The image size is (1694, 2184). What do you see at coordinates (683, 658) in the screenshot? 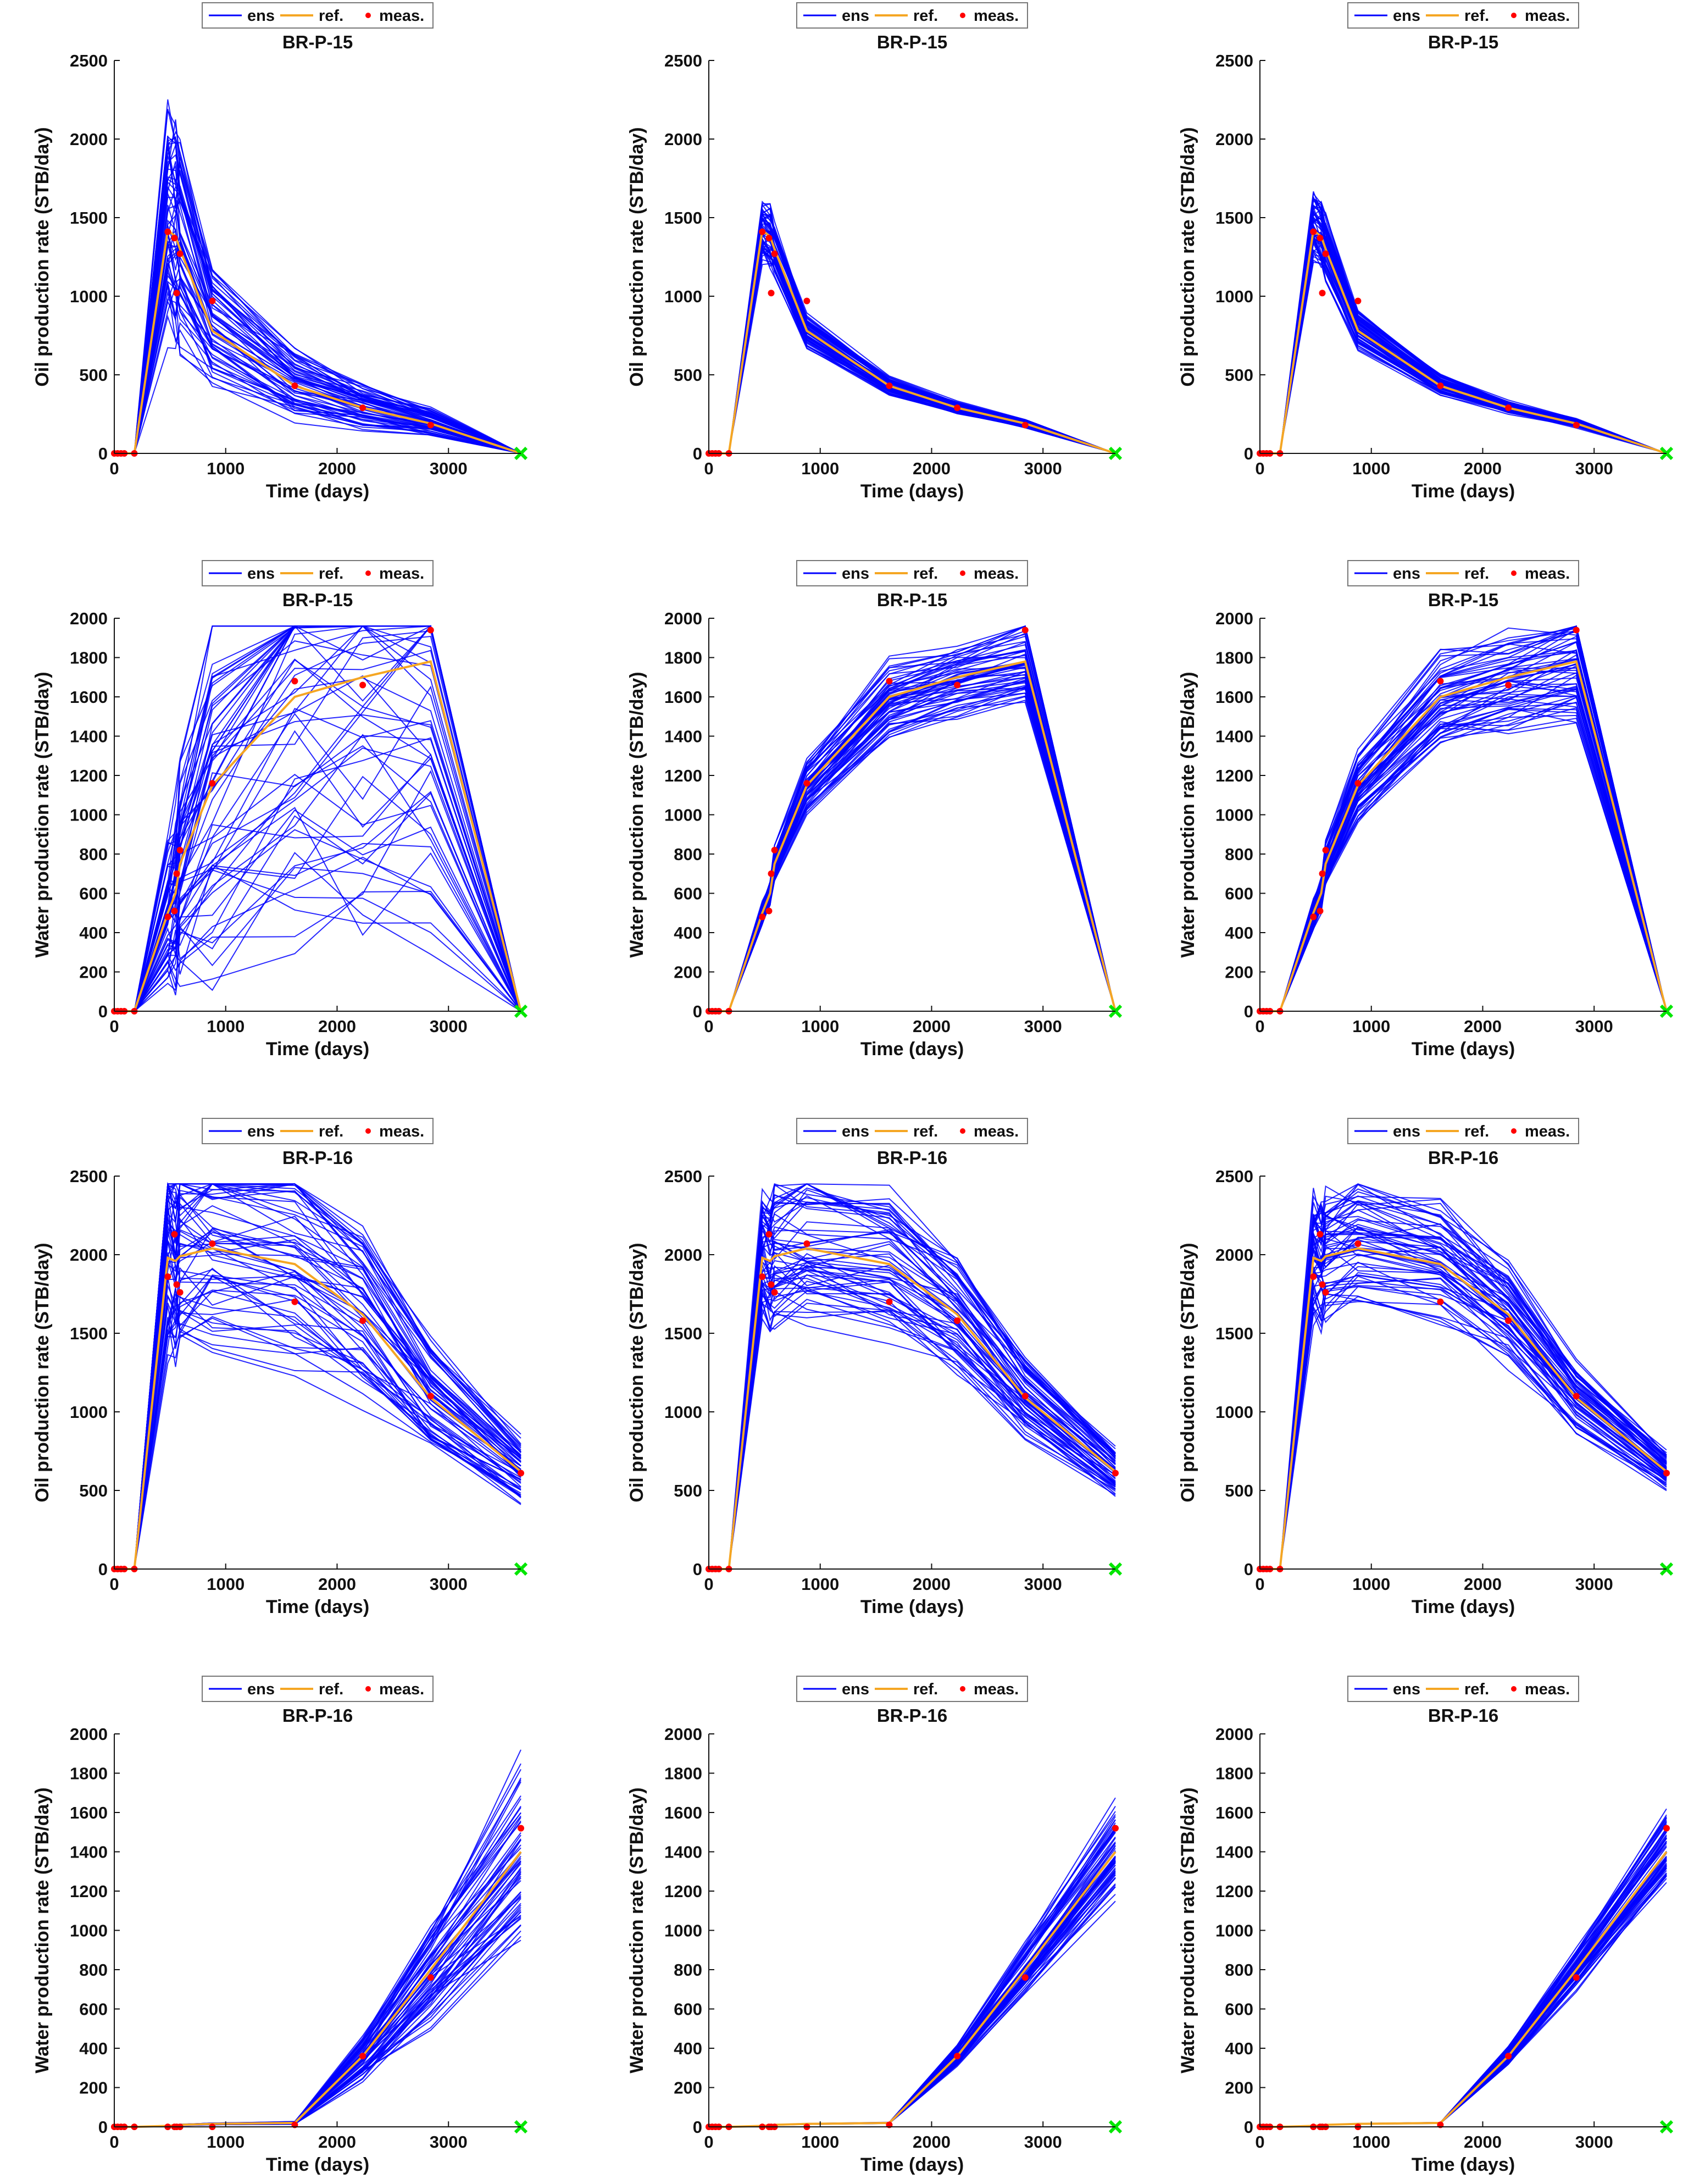
I see `y-tick-label: 1800` at bounding box center [683, 658].